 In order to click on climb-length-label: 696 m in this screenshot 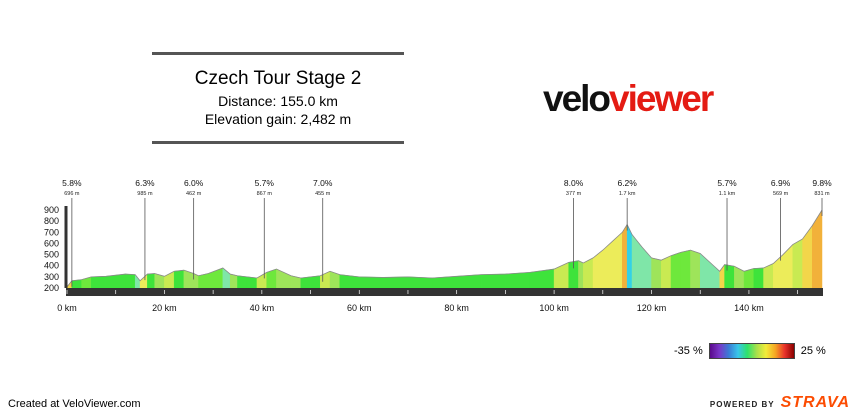, I will do `click(72, 194)`.